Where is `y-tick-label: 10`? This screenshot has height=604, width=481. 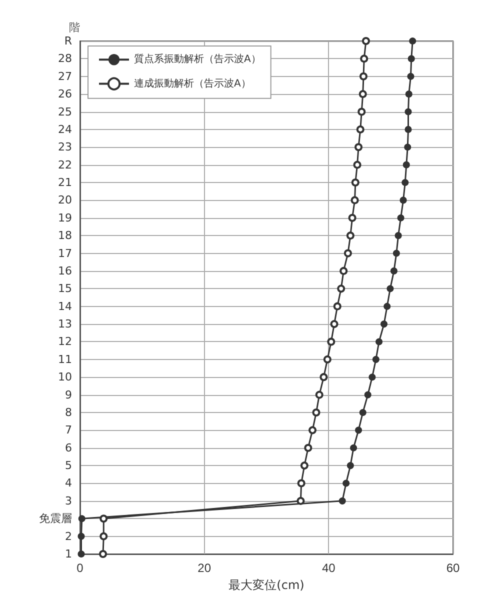
y-tick-label: 10 is located at coordinates (65, 377).